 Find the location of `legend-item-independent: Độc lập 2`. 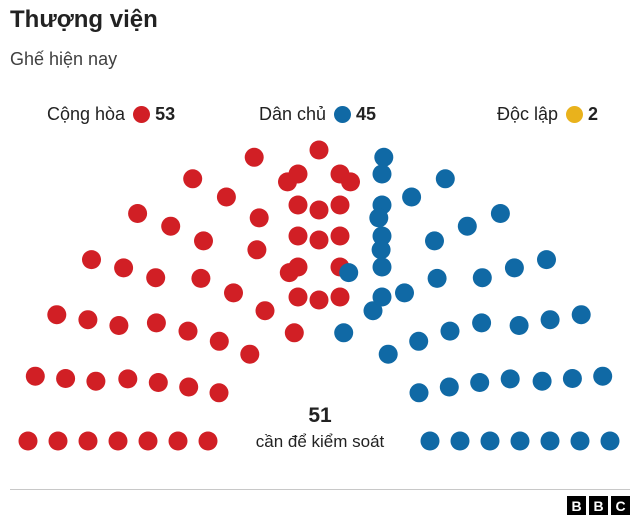

legend-item-independent: Độc lập 2 is located at coordinates (547, 114).